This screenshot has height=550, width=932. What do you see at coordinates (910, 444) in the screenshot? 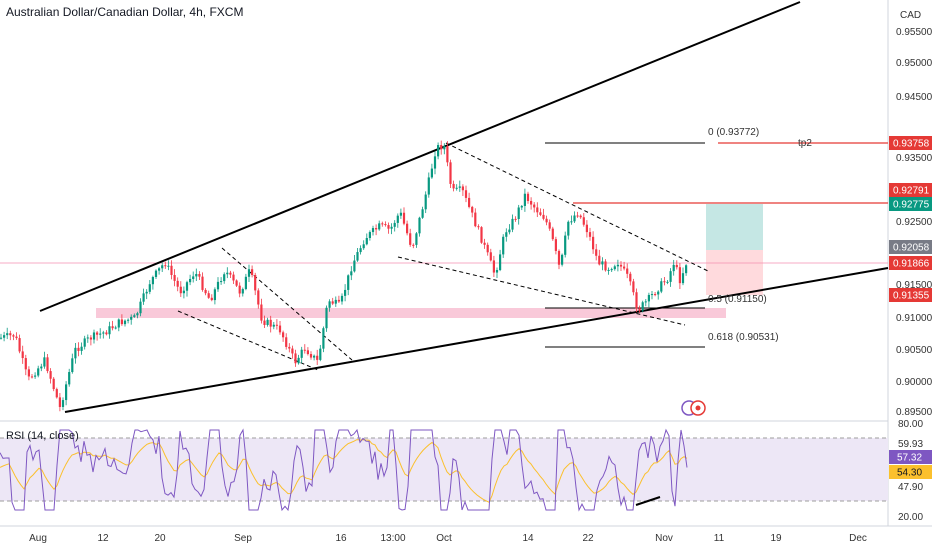
I see `rsi-tick-label: 59.93` at bounding box center [910, 444].